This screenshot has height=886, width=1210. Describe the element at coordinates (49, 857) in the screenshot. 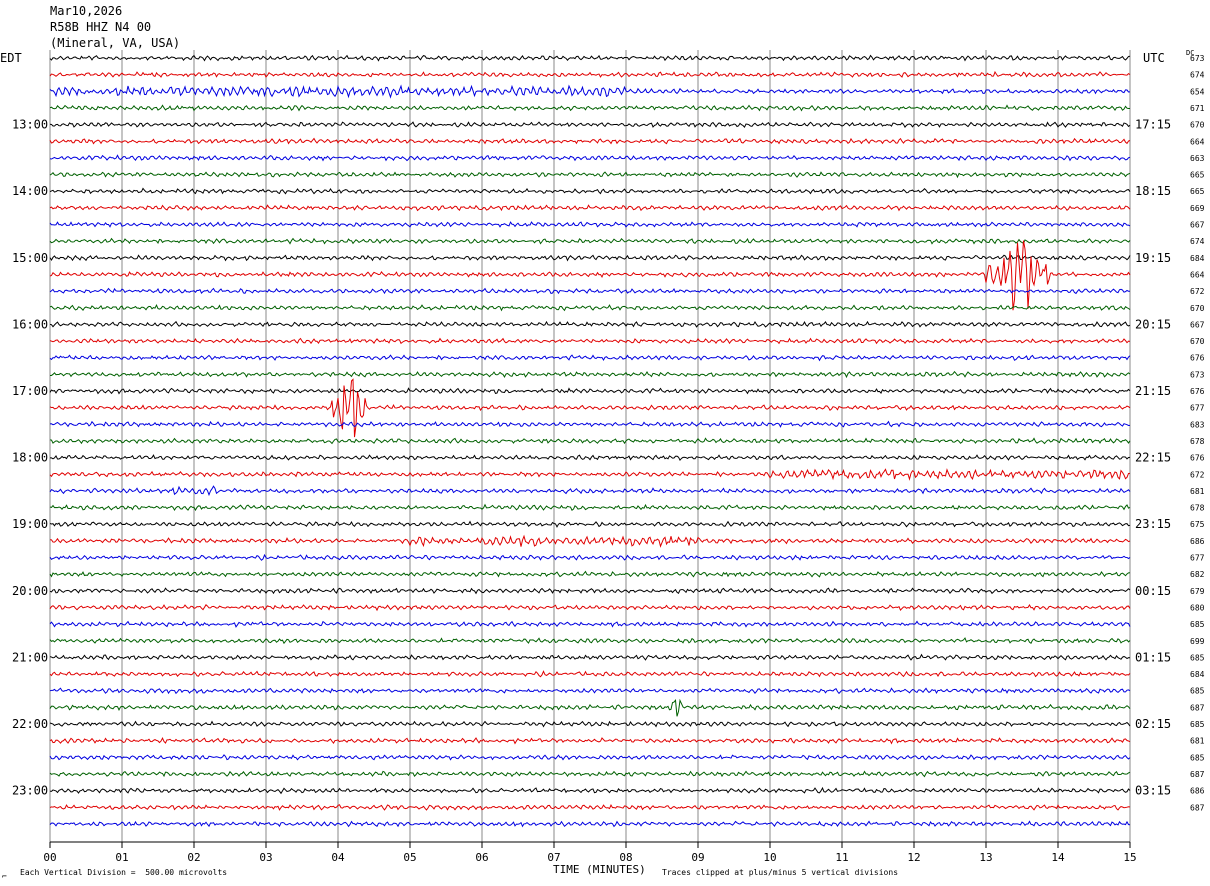

I see `x-tick-label: 00` at that location.